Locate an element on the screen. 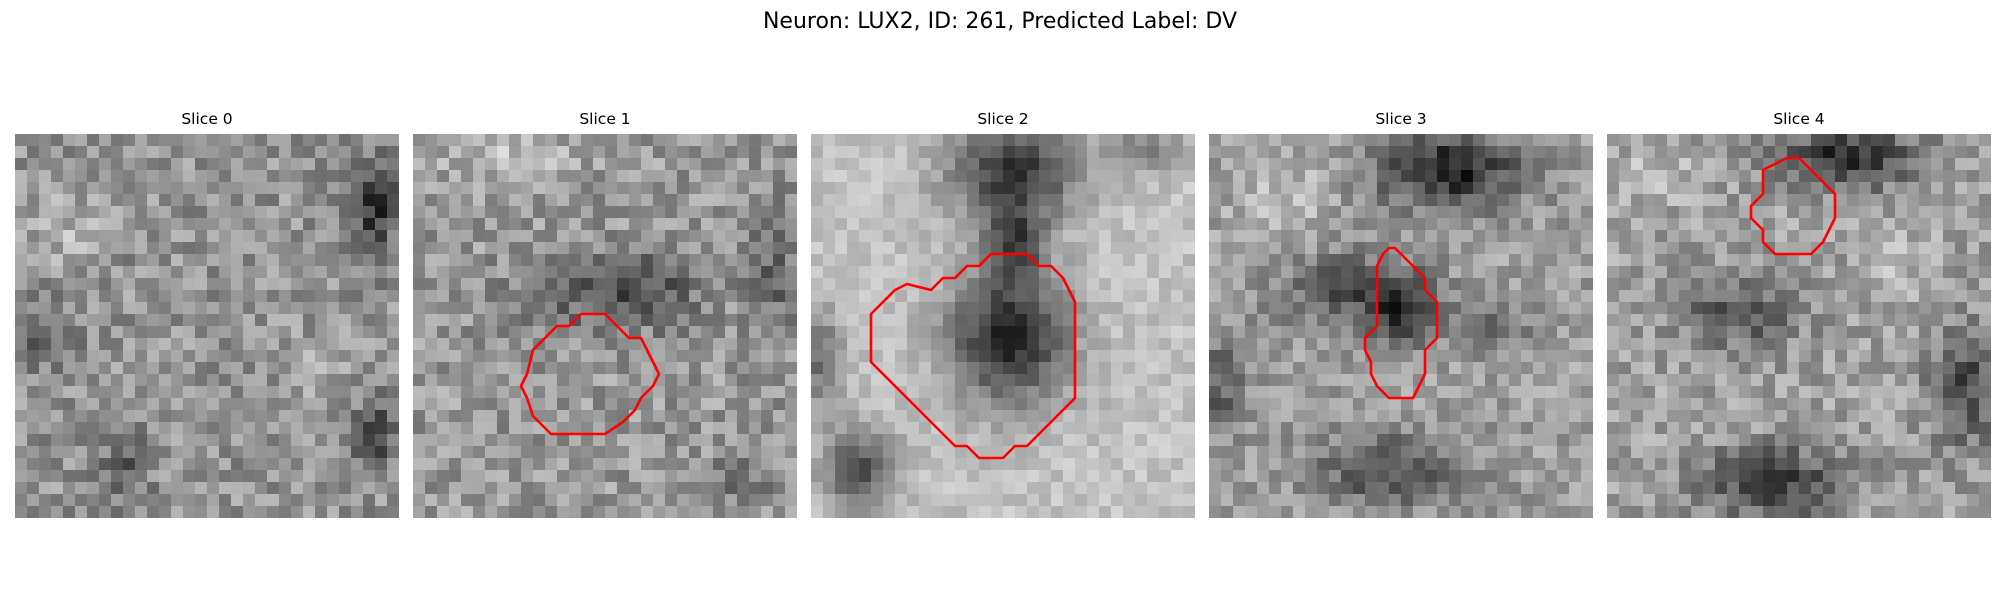  slice-panel-1: Slice 1 is located at coordinates (605, 313).